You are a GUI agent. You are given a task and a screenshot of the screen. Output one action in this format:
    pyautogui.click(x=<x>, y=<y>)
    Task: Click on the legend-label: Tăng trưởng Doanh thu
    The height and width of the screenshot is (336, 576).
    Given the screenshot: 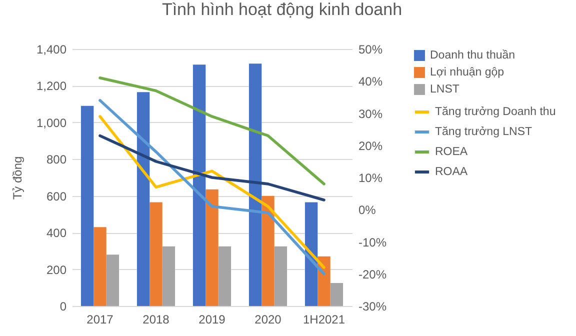 What is the action you would take?
    pyautogui.click(x=495, y=112)
    